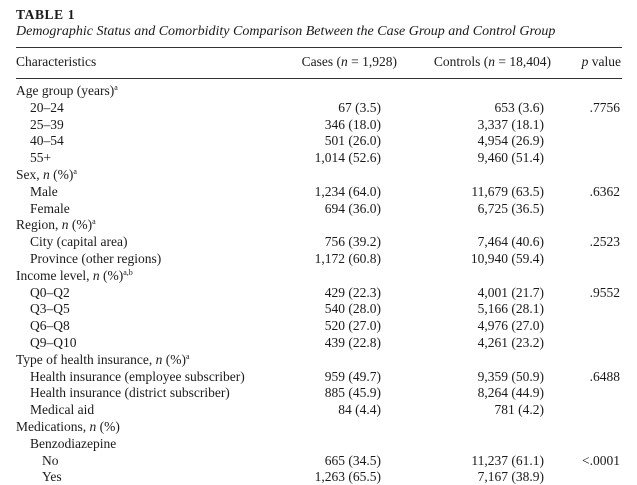 The image size is (637, 485). Describe the element at coordinates (510, 393) in the screenshot. I see `controls-cell: 8,264 (44.9)` at that location.